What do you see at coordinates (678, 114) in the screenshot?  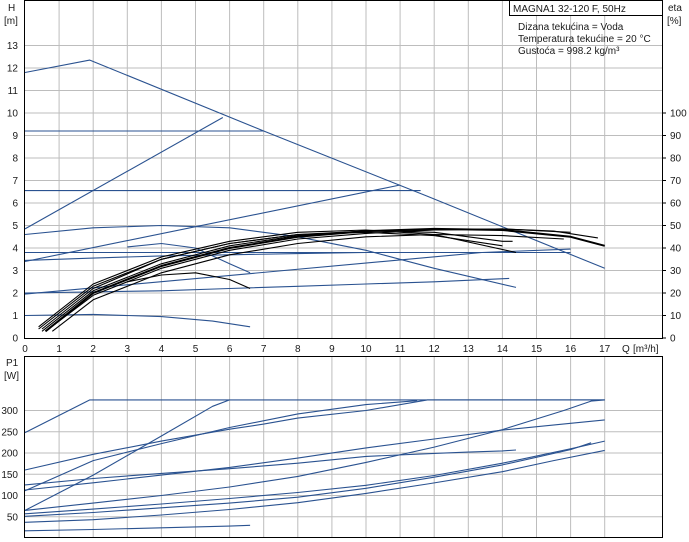 I see `eta-tick-label: 100` at bounding box center [678, 114].